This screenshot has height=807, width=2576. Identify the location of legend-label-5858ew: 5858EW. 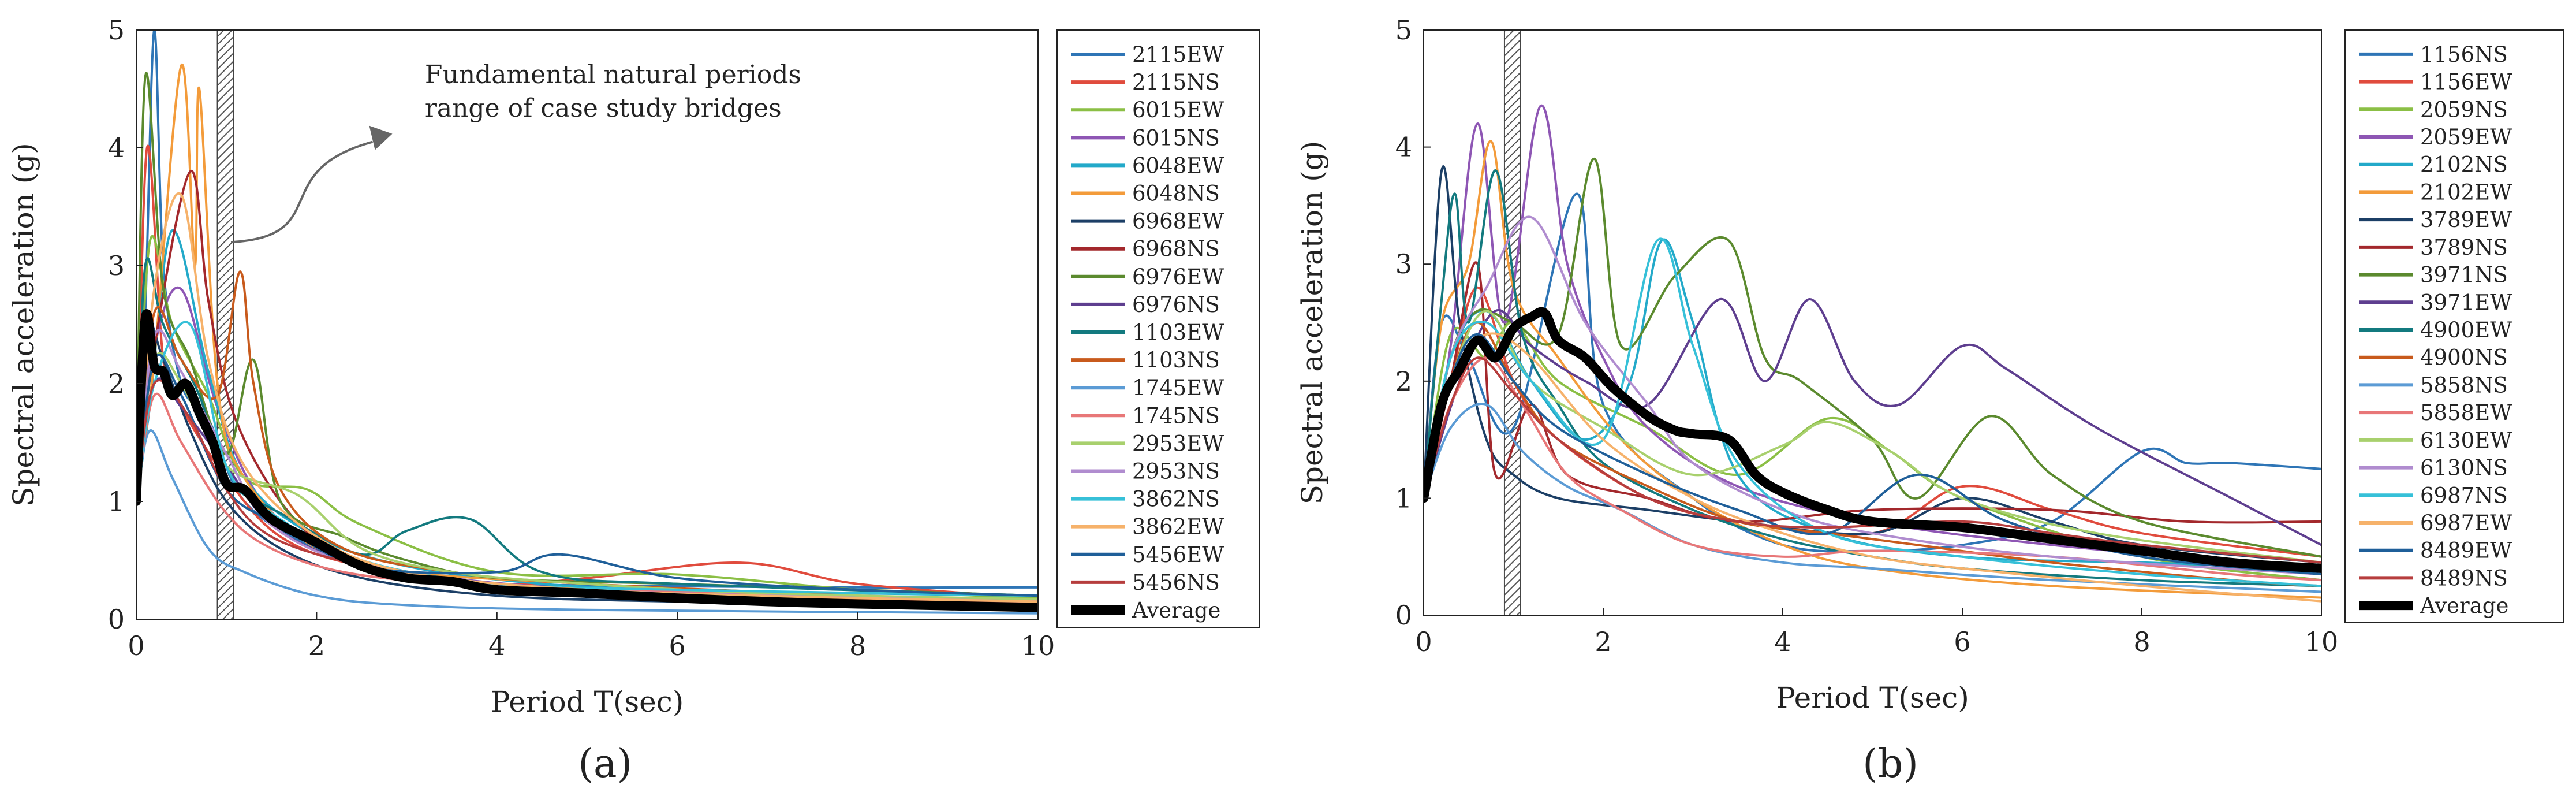
(2466, 412).